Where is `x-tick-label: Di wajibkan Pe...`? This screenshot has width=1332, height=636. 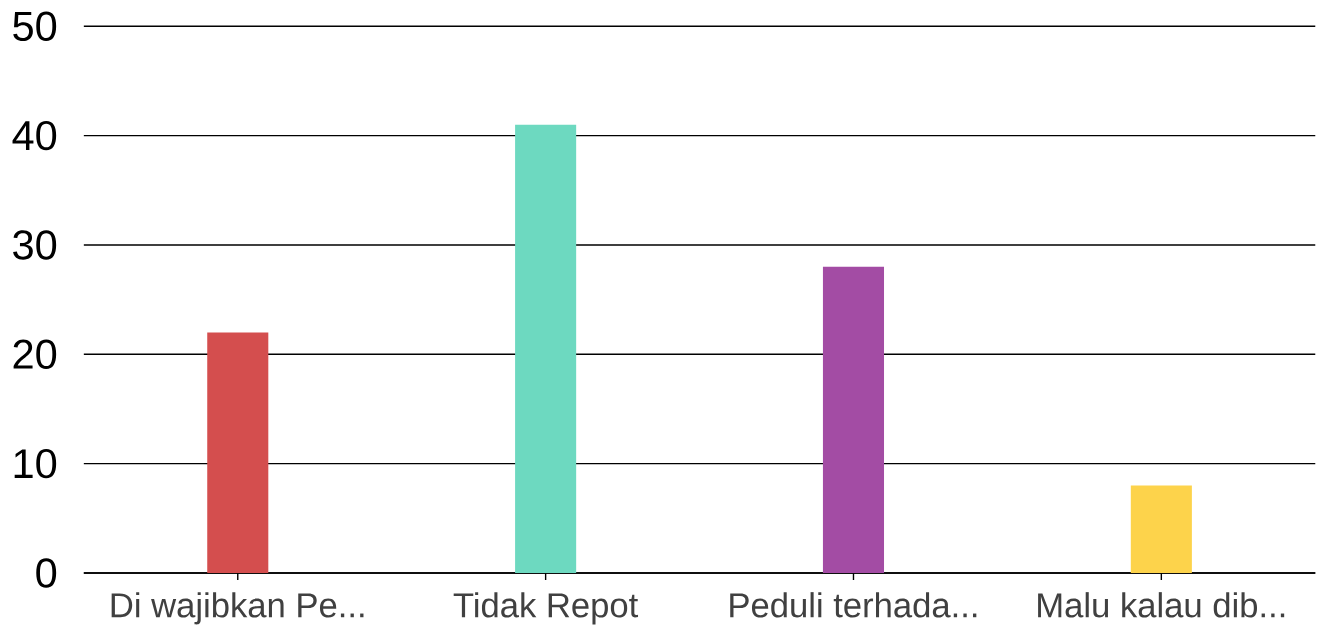 x-tick-label: Di wajibkan Pe... is located at coordinates (237, 608).